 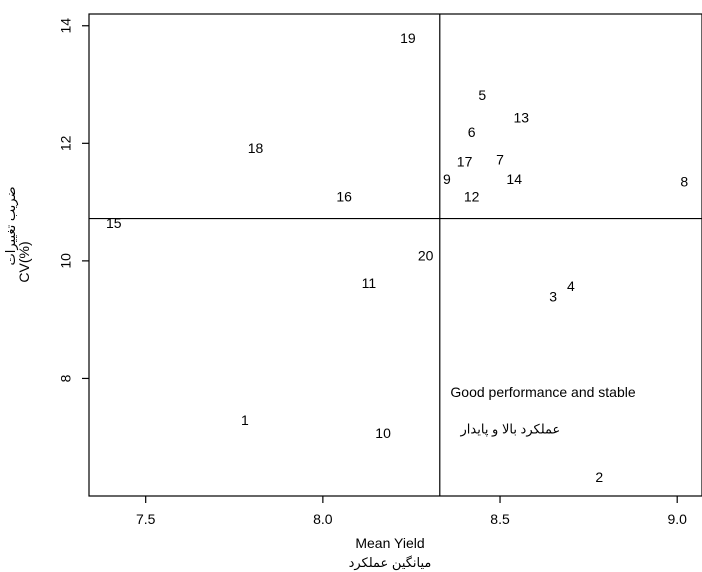 What do you see at coordinates (426, 255) in the screenshot?
I see `point-label-20: 20` at bounding box center [426, 255].